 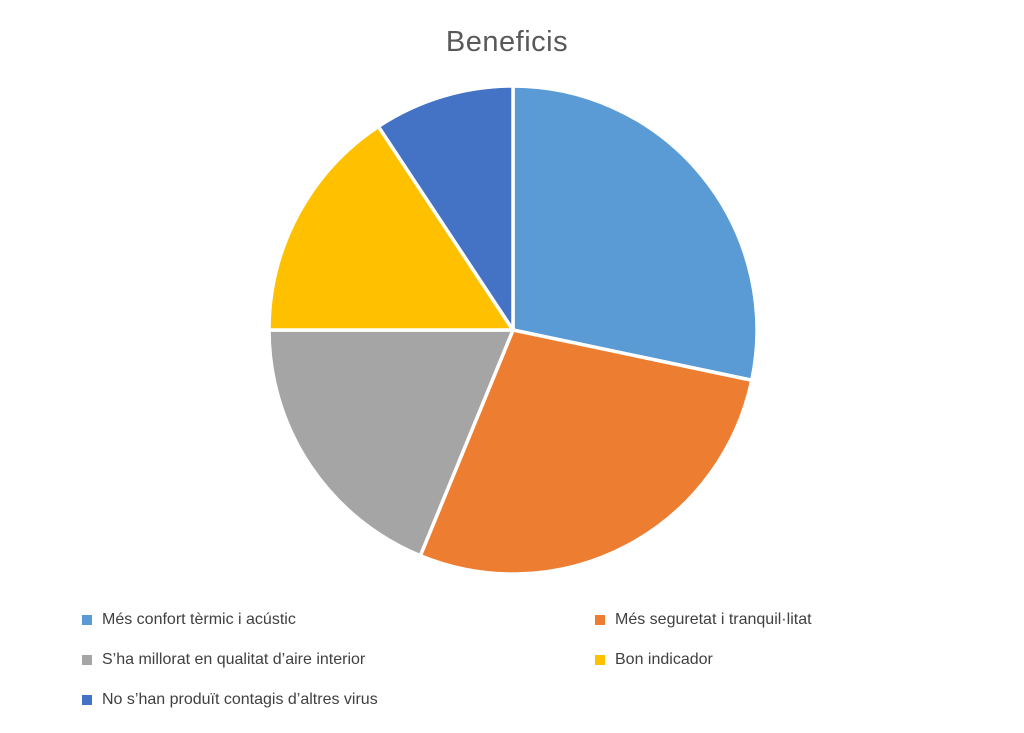 What do you see at coordinates (199, 619) in the screenshot?
I see `legend-label: Més confort tèrmic i acústic` at bounding box center [199, 619].